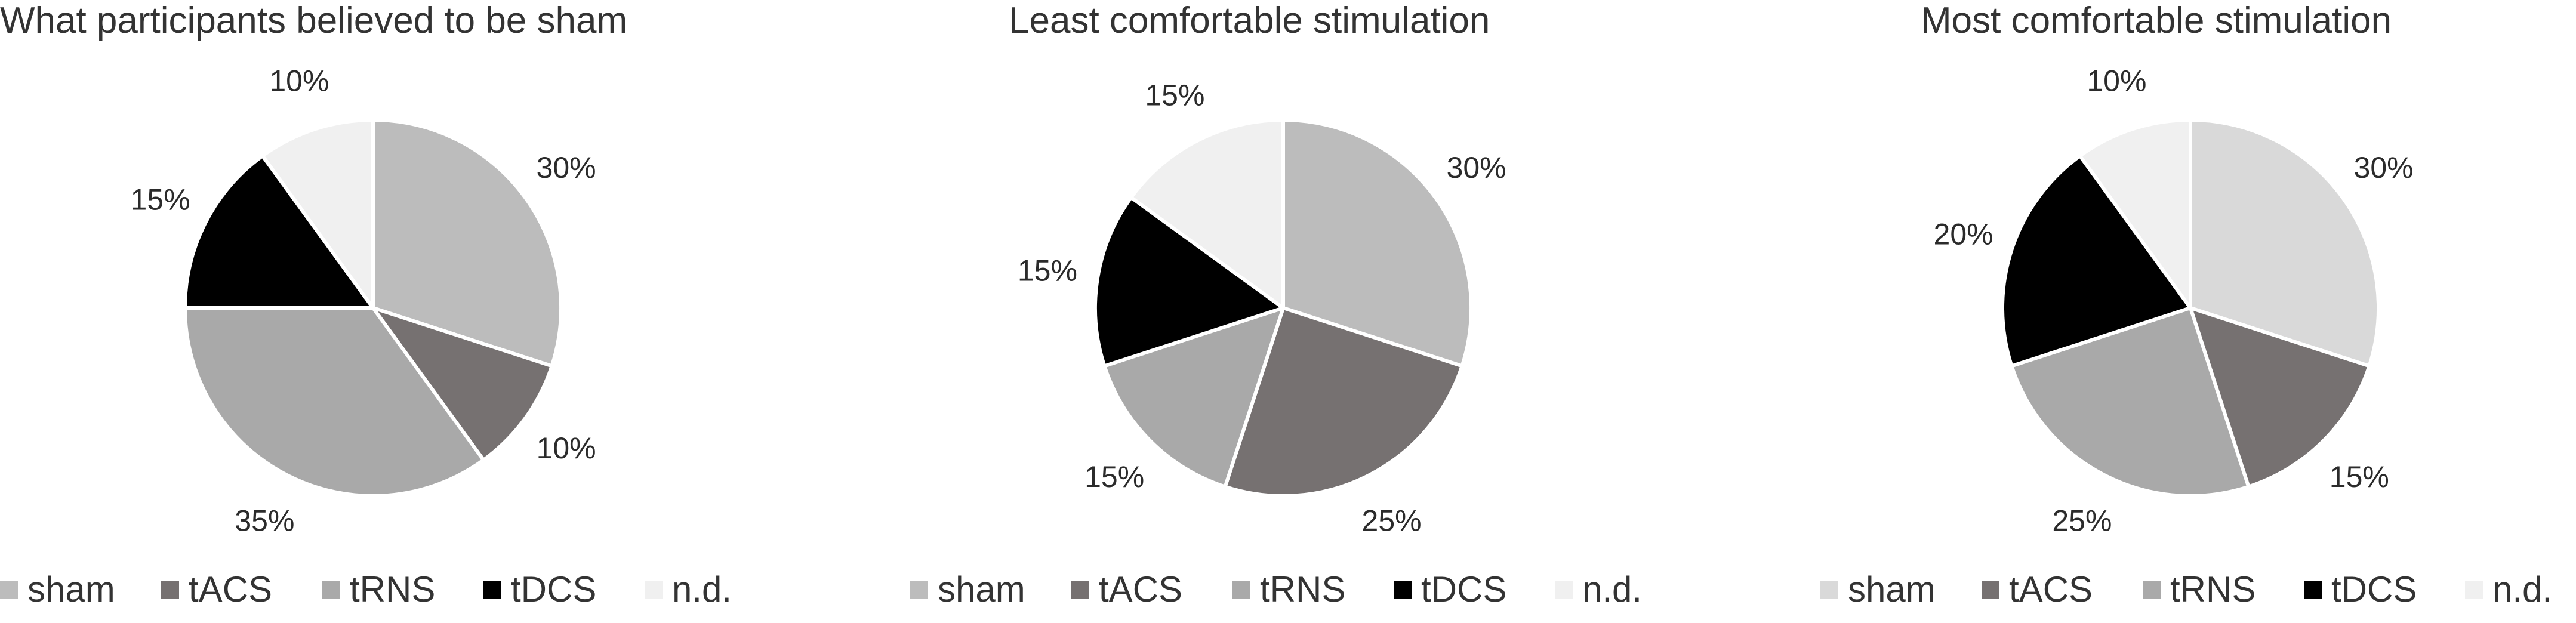 The height and width of the screenshot is (623, 2576). Describe the element at coordinates (264, 520) in the screenshot. I see `data-label: 35%` at that location.